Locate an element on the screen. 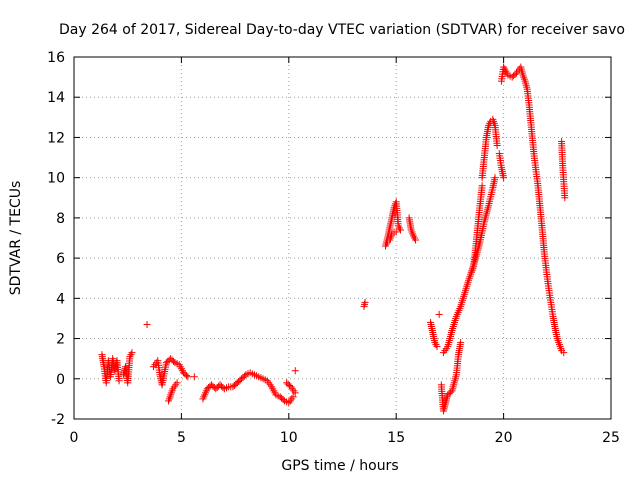  y-tick-label: 12 is located at coordinates (56, 138).